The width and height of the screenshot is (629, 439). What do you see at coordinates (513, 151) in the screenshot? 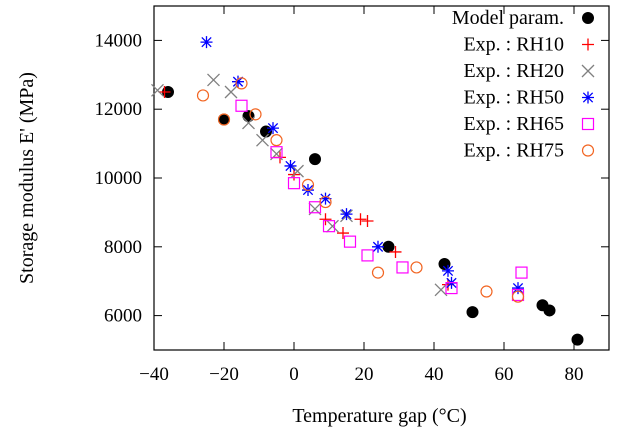
I see `legend-label: Exp. : RH75` at bounding box center [513, 151].